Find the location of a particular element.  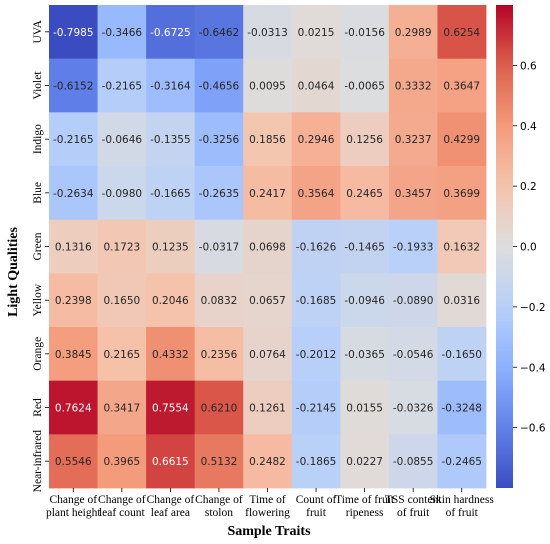

y-axis-title: Light Qualities is located at coordinates (13, 272).